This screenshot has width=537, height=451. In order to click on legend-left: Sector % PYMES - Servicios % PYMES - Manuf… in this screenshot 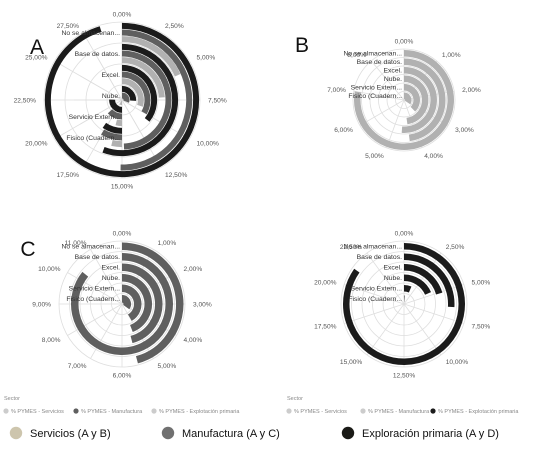, I will do `click(121, 405)`.